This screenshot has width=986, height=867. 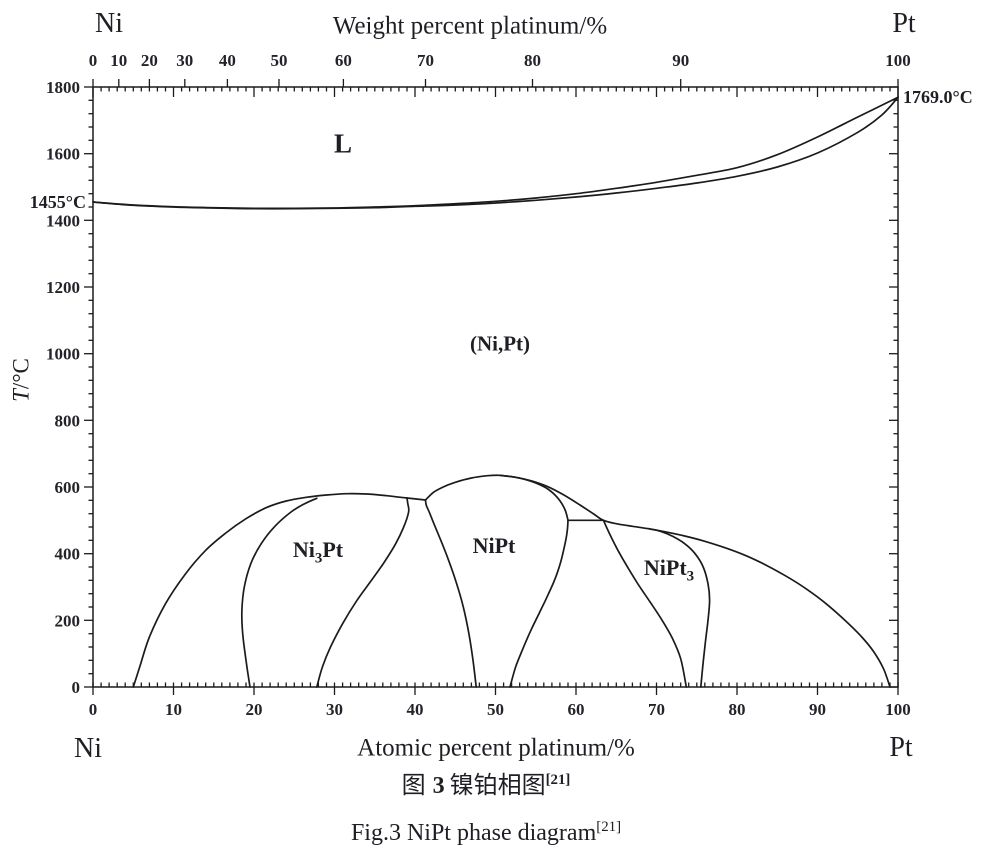 I want to click on caption-english: Fig.3 NiPt phase diagram[21], so click(x=486, y=833).